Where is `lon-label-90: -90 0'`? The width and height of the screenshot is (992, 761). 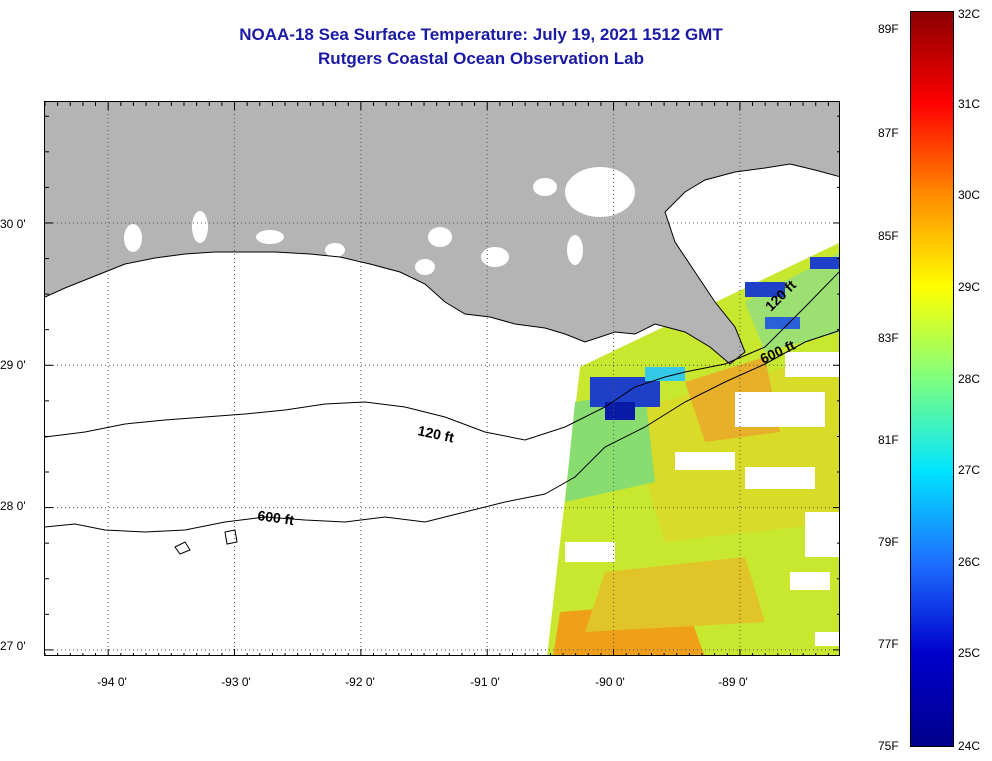 lon-label-90: -90 0' is located at coordinates (610, 682).